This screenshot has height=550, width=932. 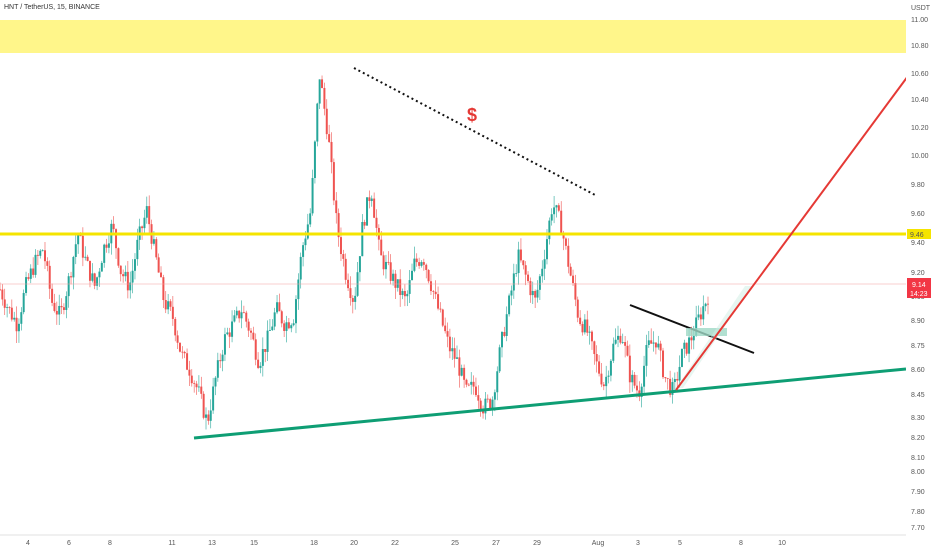 What do you see at coordinates (354, 543) in the screenshot?
I see `time-tick-label: 20` at bounding box center [354, 543].